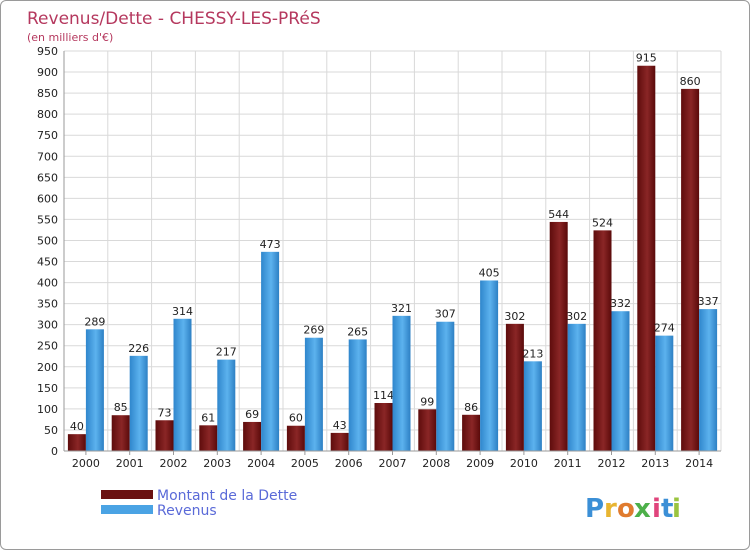 The width and height of the screenshot is (750, 550). I want to click on data-label-dette: 114, so click(383, 395).